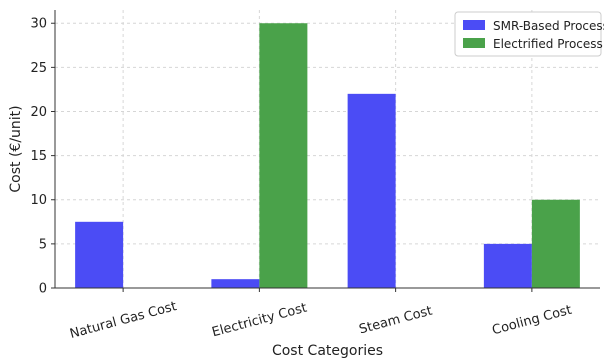 The height and width of the screenshot is (358, 604). What do you see at coordinates (327, 350) in the screenshot?
I see `x-axis-title: Cost Categories` at bounding box center [327, 350].